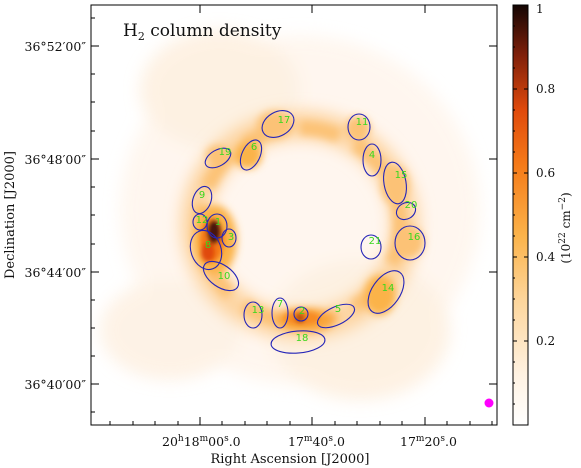 The image size is (581, 468). What do you see at coordinates (565, 227) in the screenshot?
I see `colorbar-title: (1022 cm−2)` at bounding box center [565, 227].